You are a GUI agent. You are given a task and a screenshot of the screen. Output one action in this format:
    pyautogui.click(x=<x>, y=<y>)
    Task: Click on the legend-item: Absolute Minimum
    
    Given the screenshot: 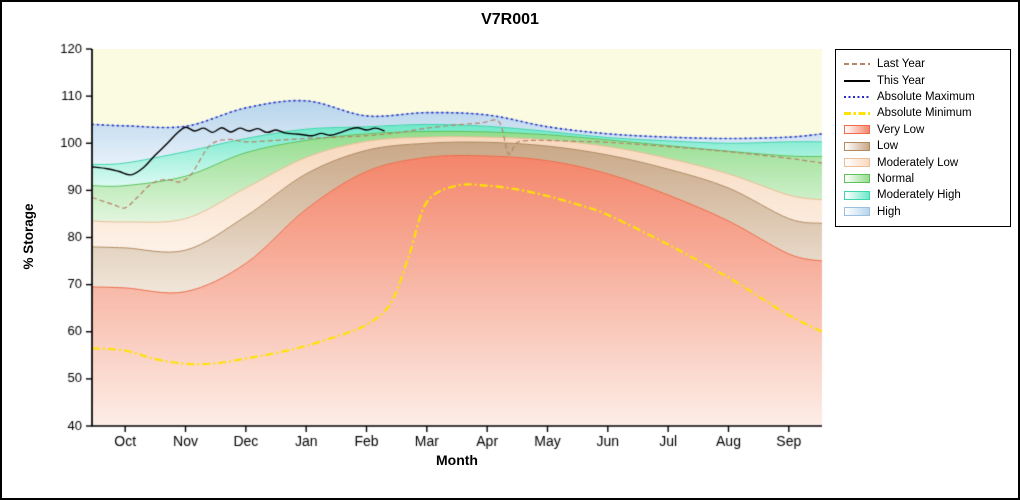 What is the action you would take?
    pyautogui.click(x=923, y=113)
    